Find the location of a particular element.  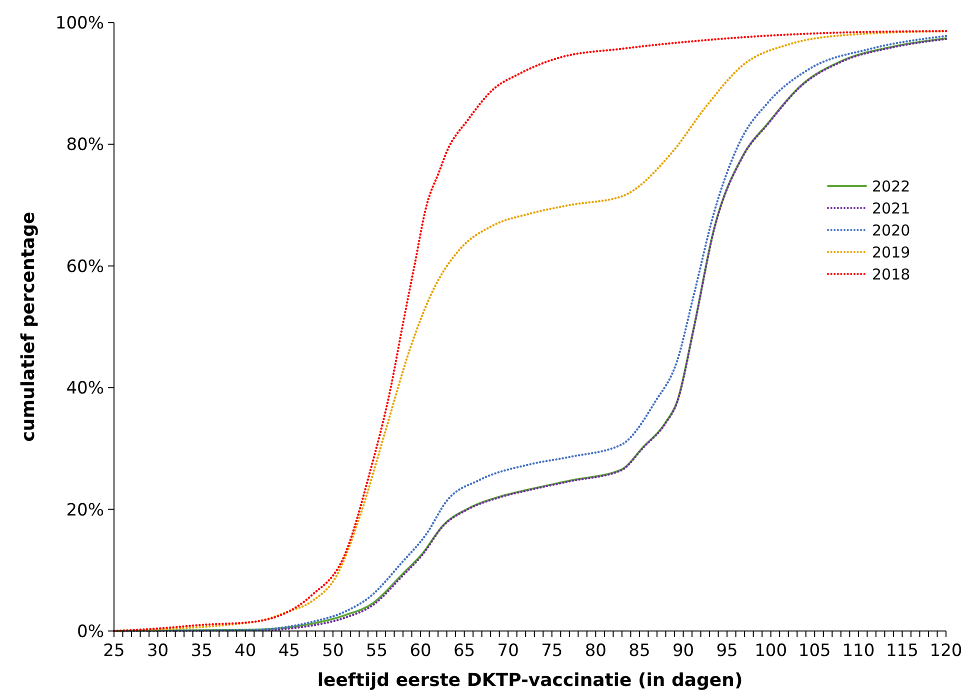

legend-label: 2020 is located at coordinates (891, 230).